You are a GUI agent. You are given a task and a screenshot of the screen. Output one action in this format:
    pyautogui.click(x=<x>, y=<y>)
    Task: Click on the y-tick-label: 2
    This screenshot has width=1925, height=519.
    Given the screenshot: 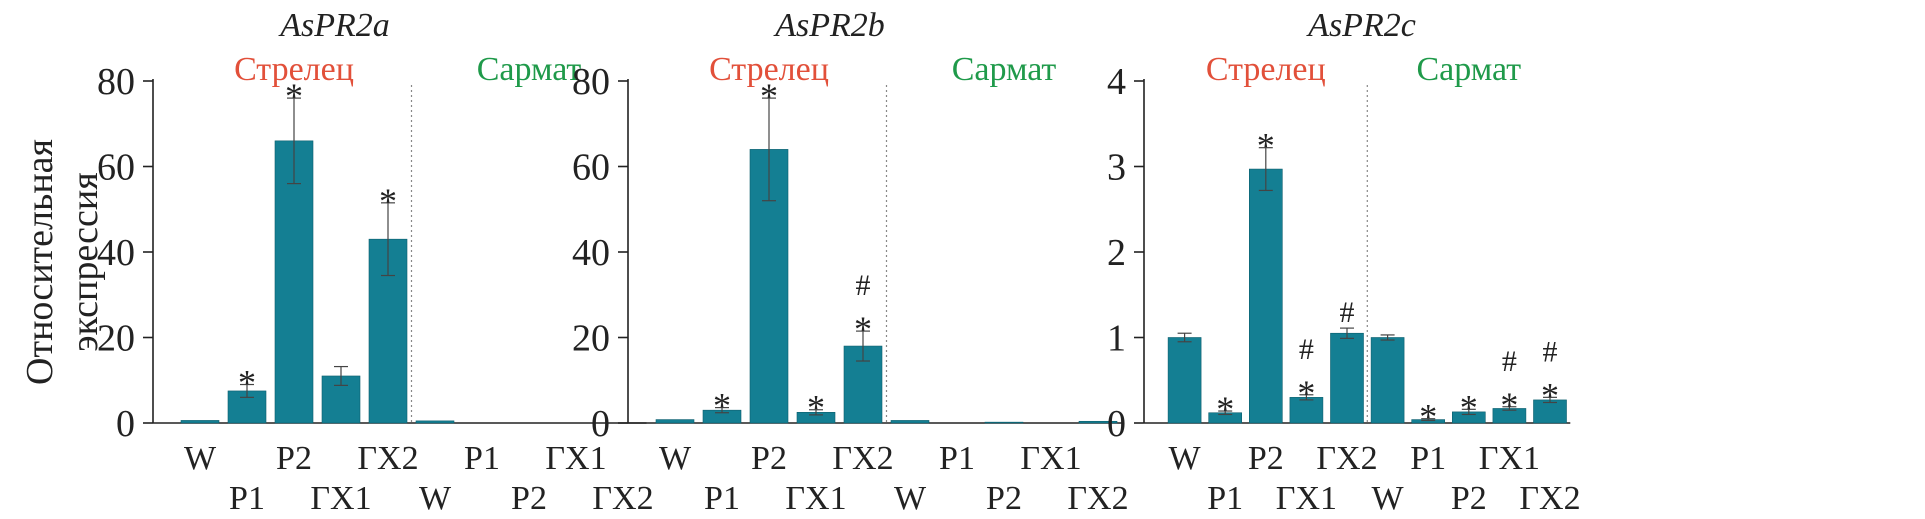 What is the action you would take?
    pyautogui.click(x=1116, y=253)
    